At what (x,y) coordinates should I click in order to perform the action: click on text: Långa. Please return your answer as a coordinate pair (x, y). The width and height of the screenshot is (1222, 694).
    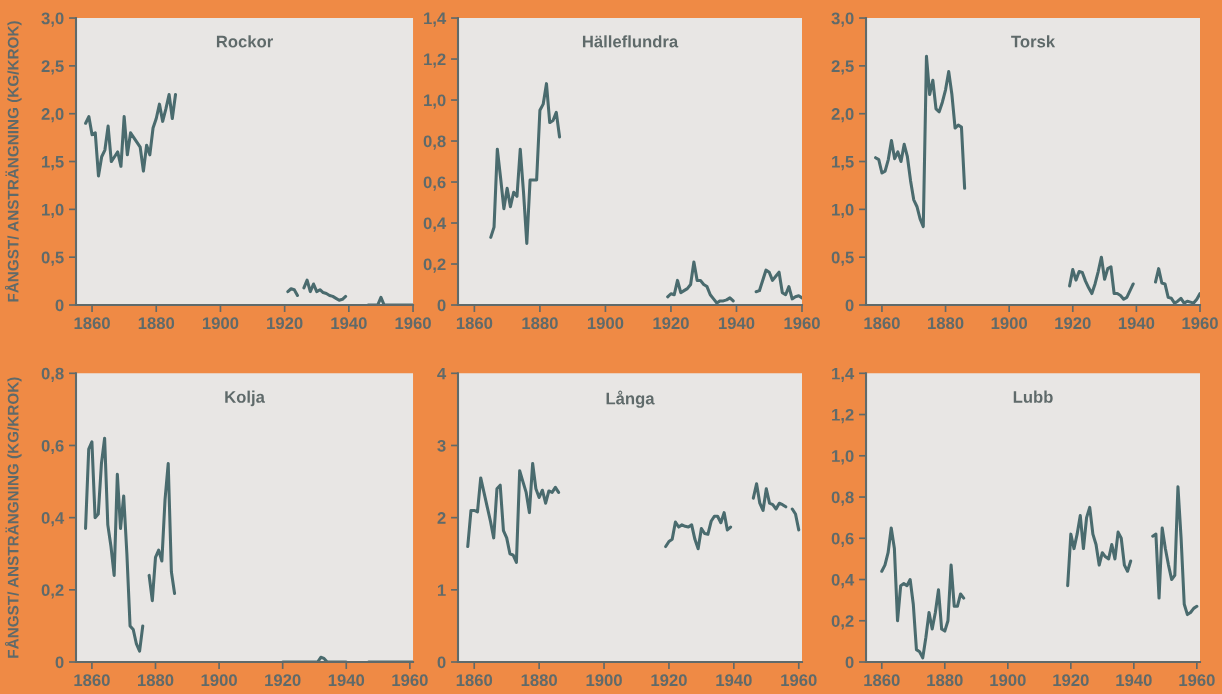
    Looking at the image, I should click on (630, 399).